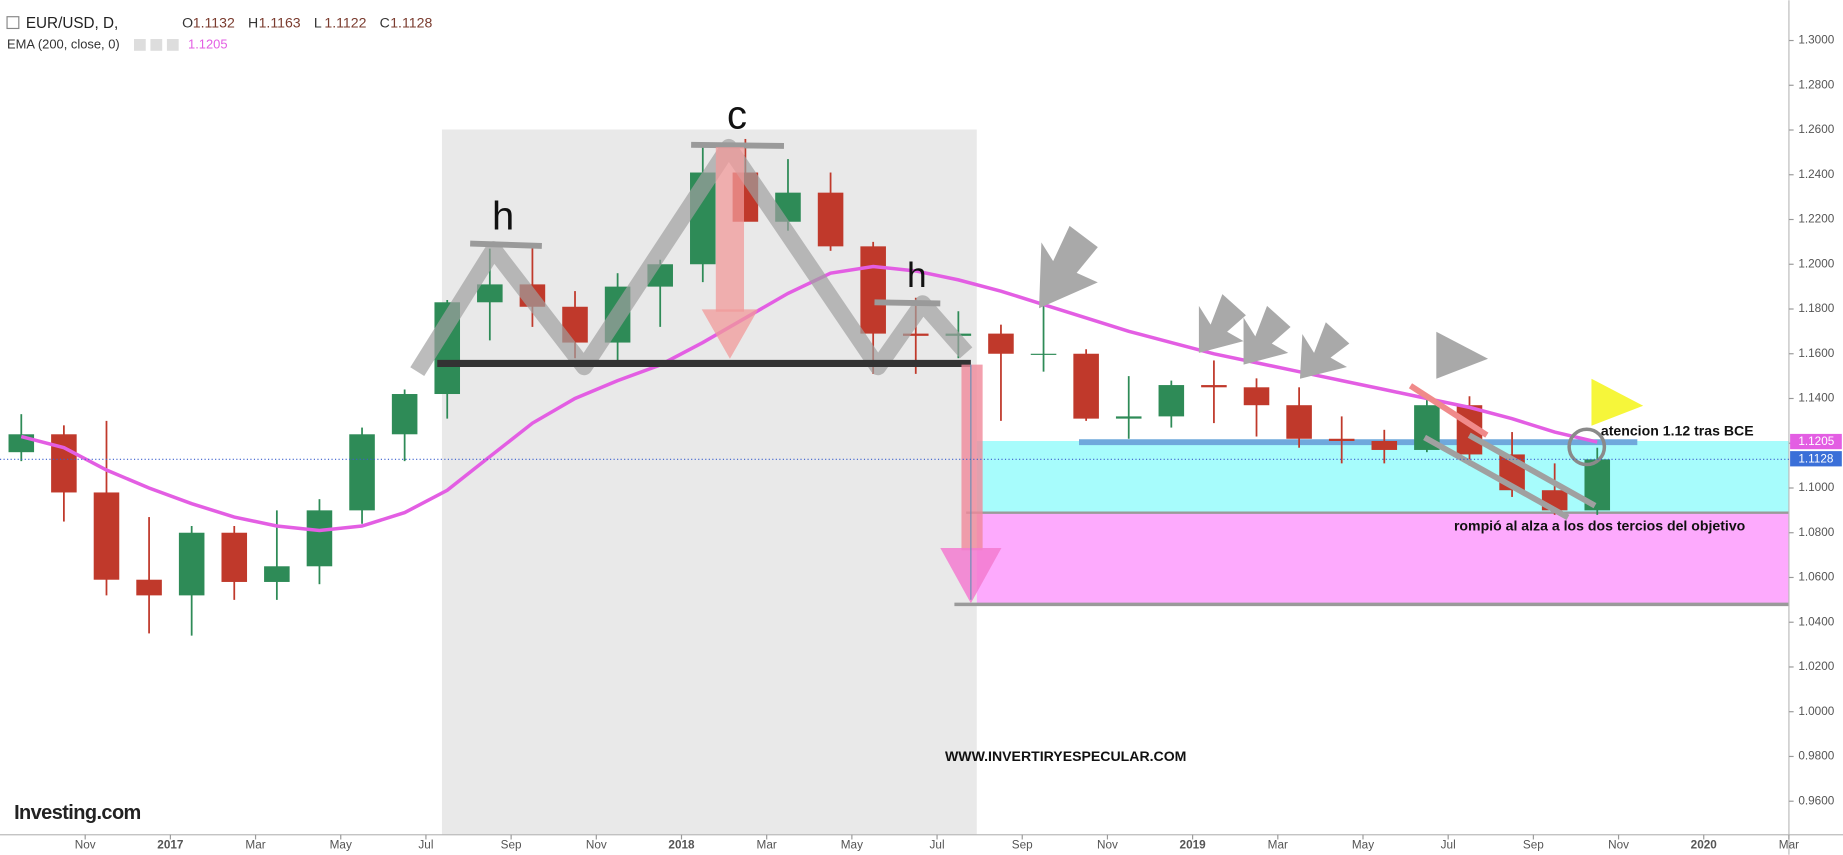 The width and height of the screenshot is (1843, 855). Describe the element at coordinates (1816, 666) in the screenshot. I see `y-tick-label: 1.0200` at that location.